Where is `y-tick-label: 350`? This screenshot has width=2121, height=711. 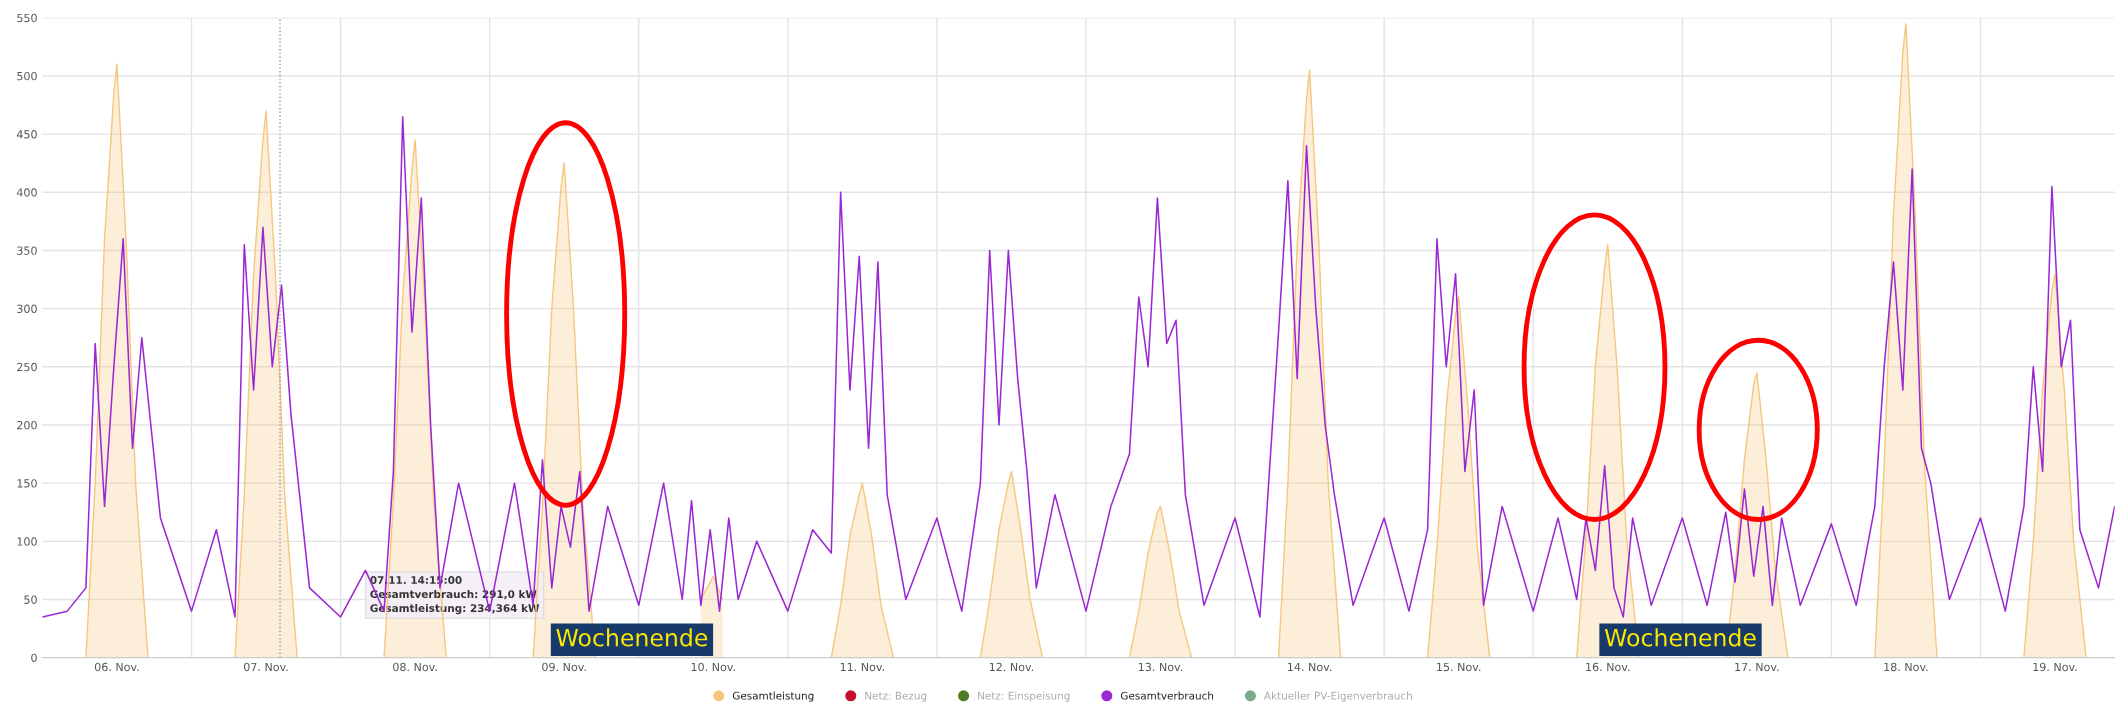
y-tick-label: 350 is located at coordinates (27, 250).